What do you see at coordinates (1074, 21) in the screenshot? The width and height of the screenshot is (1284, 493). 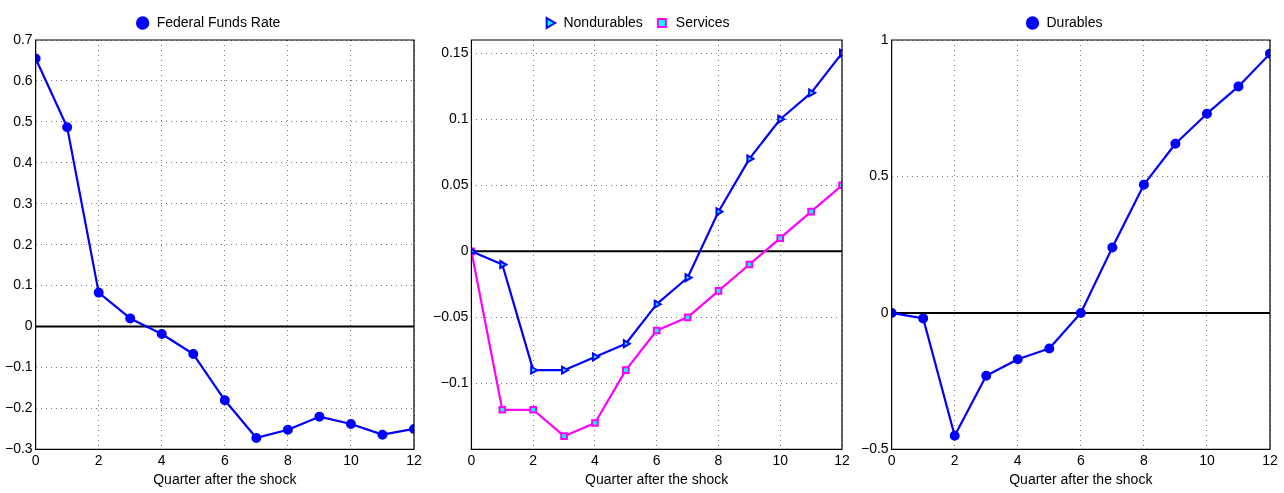 I see `legend-label: Durables` at bounding box center [1074, 21].